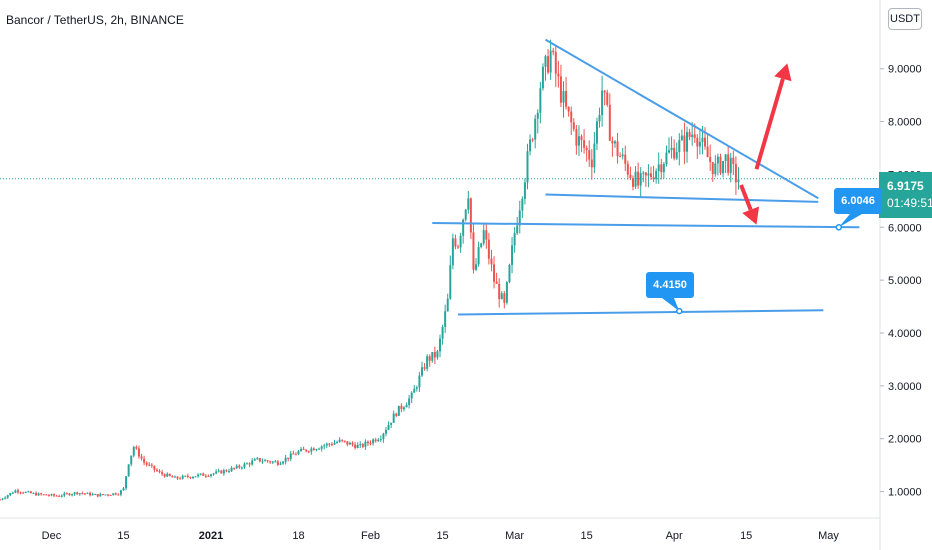 This screenshot has width=932, height=550. What do you see at coordinates (905, 493) in the screenshot?
I see `y-tick-label: 1.0000` at bounding box center [905, 493].